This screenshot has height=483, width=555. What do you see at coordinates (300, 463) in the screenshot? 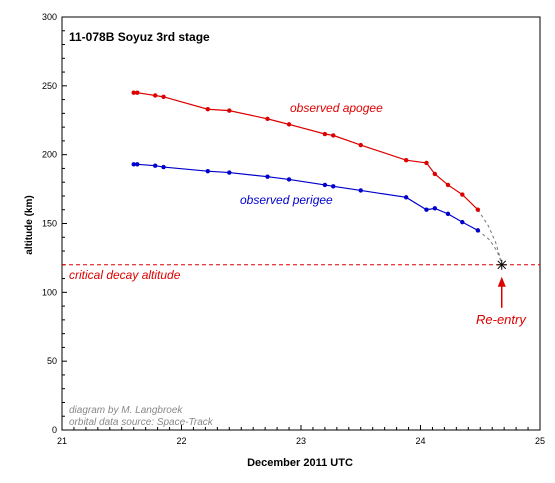
I see `x-axis-label: December 2011 UTC` at bounding box center [300, 463].